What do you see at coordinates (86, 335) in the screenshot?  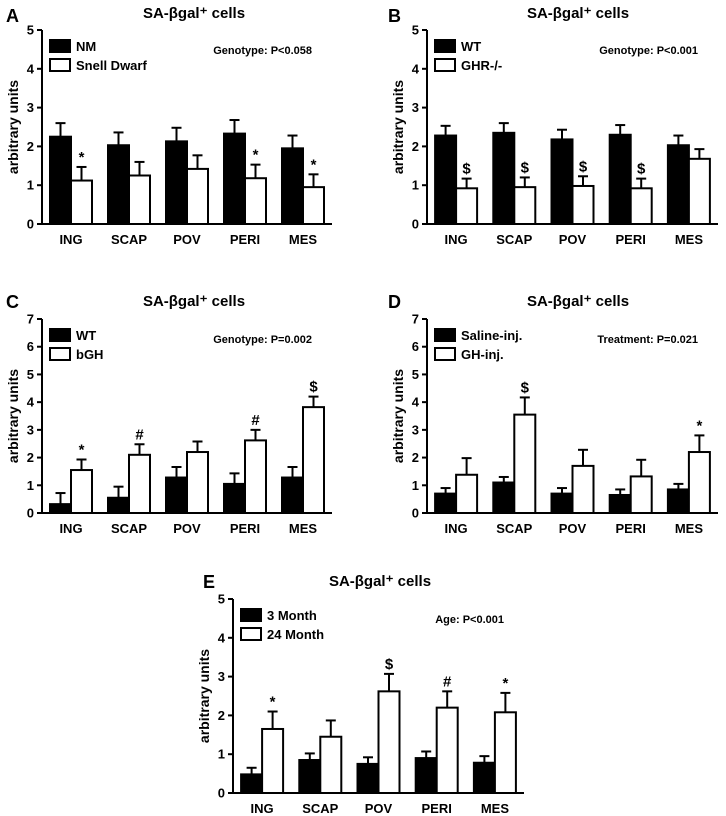 I see `legend-label: WT` at bounding box center [86, 335].